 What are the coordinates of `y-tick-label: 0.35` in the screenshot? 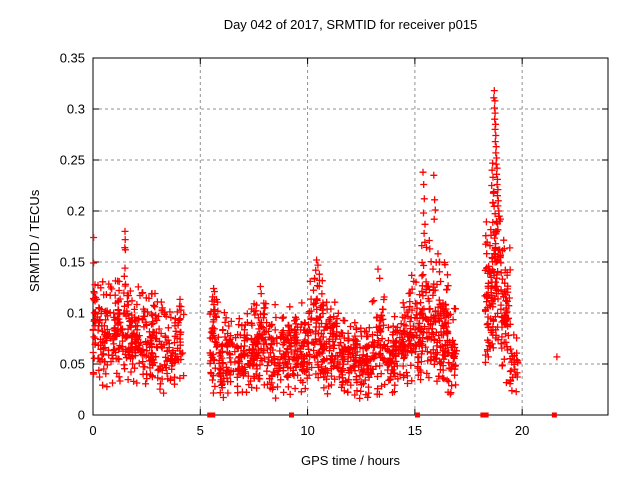 It's located at (72, 58).